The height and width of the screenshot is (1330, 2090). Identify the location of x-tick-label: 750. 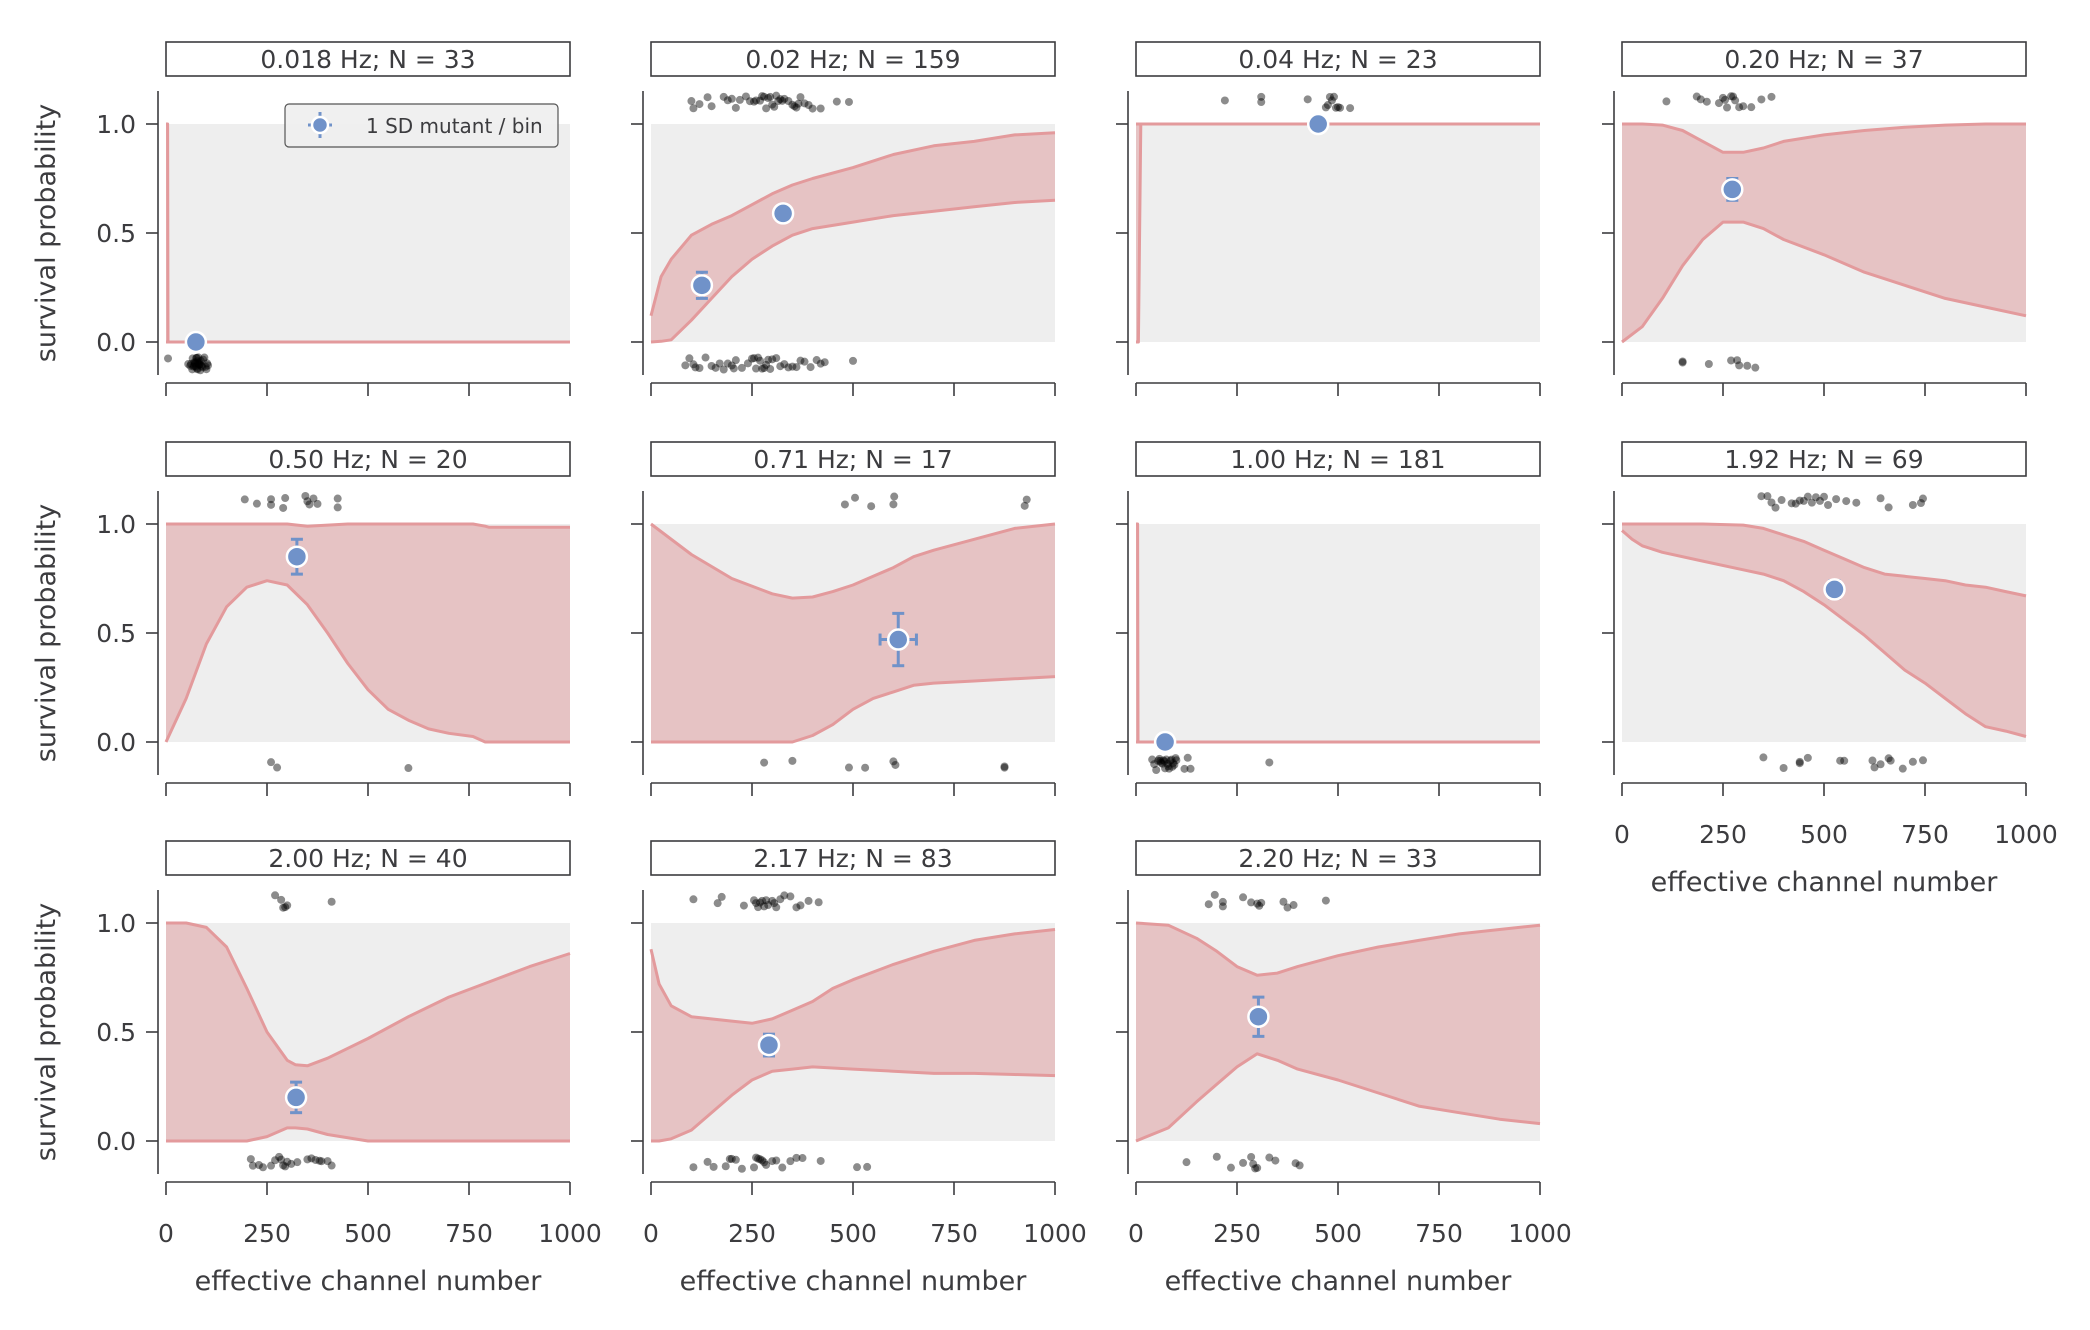
(469, 1233).